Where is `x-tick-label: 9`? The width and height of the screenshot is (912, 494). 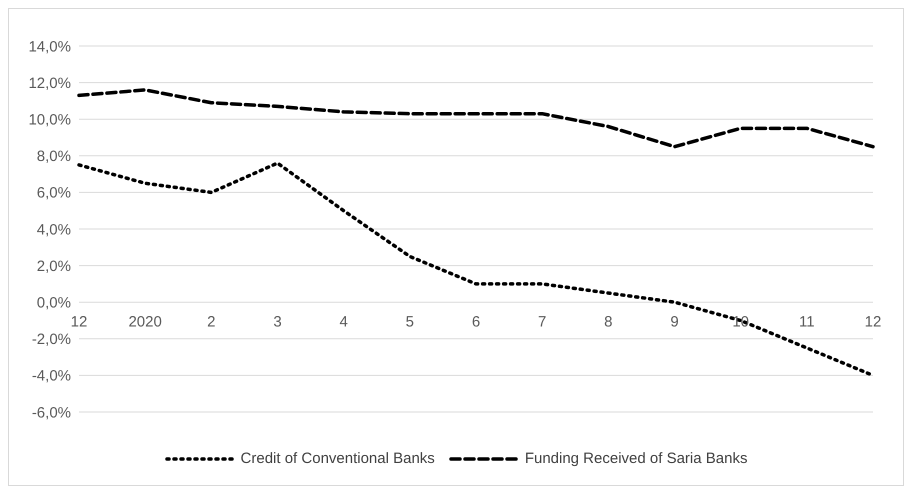
x-tick-label: 9 is located at coordinates (674, 321).